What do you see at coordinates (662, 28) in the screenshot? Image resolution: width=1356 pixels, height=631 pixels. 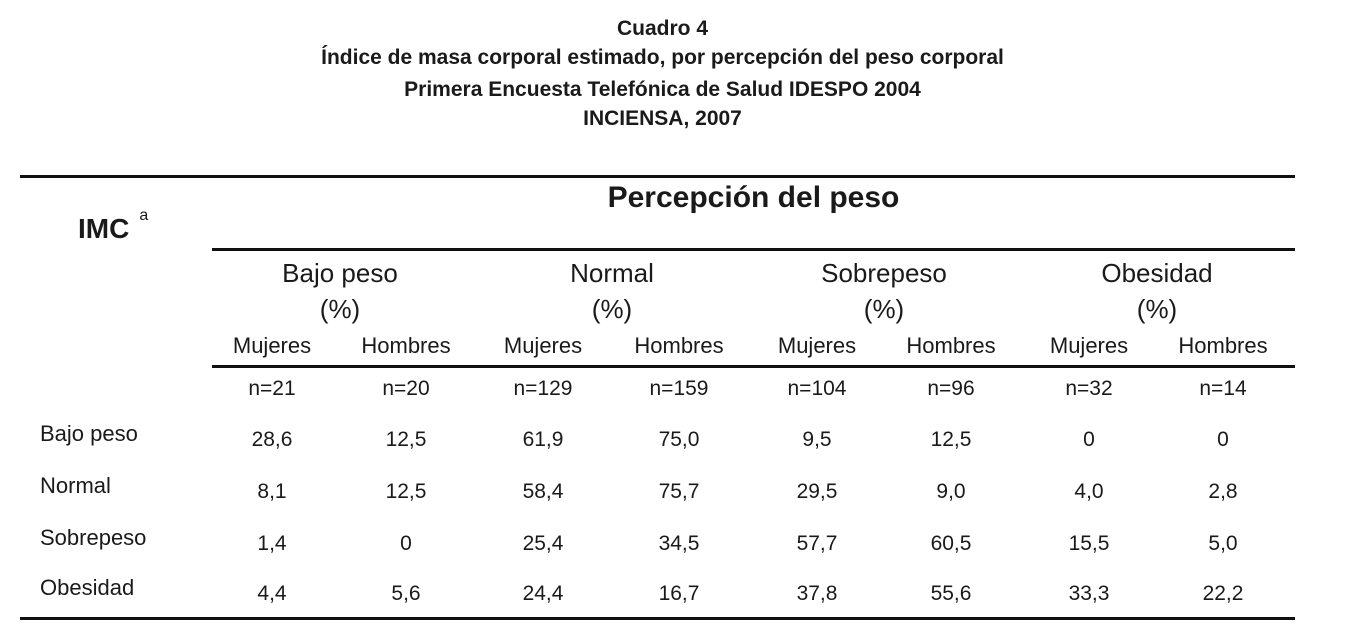 I see `caption-number: Cuadro 4` at bounding box center [662, 28].